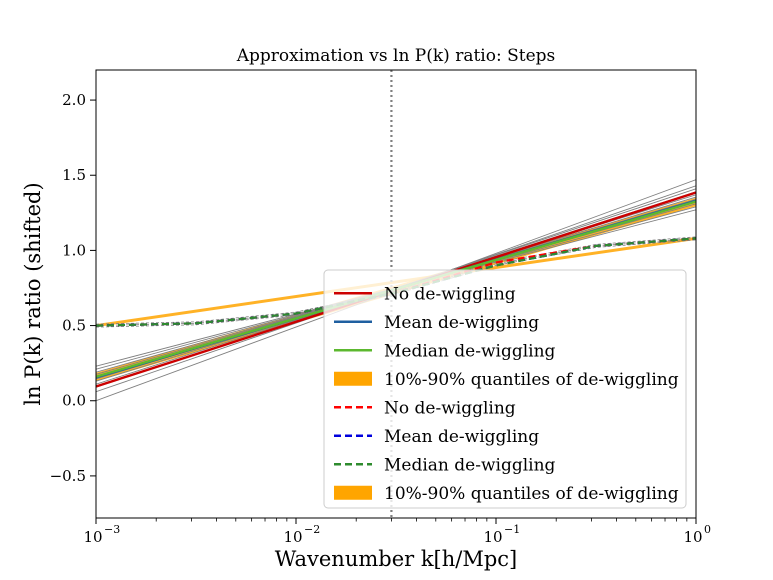  I want to click on y-tick-label-5: 2.0, so click(74, 100).